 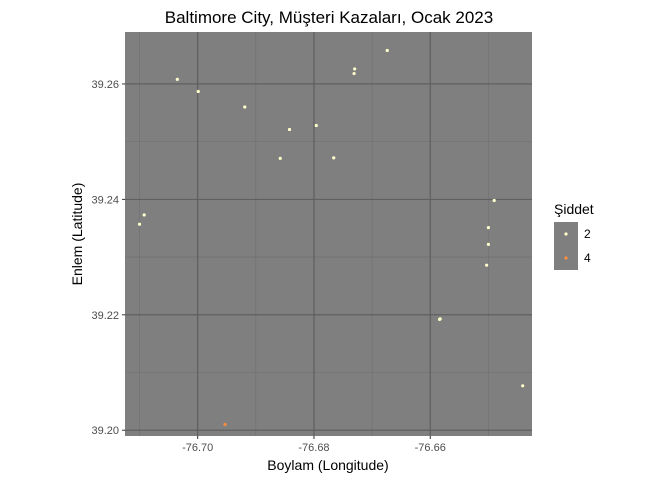 What do you see at coordinates (587, 258) in the screenshot?
I see `legend-label: 4` at bounding box center [587, 258].